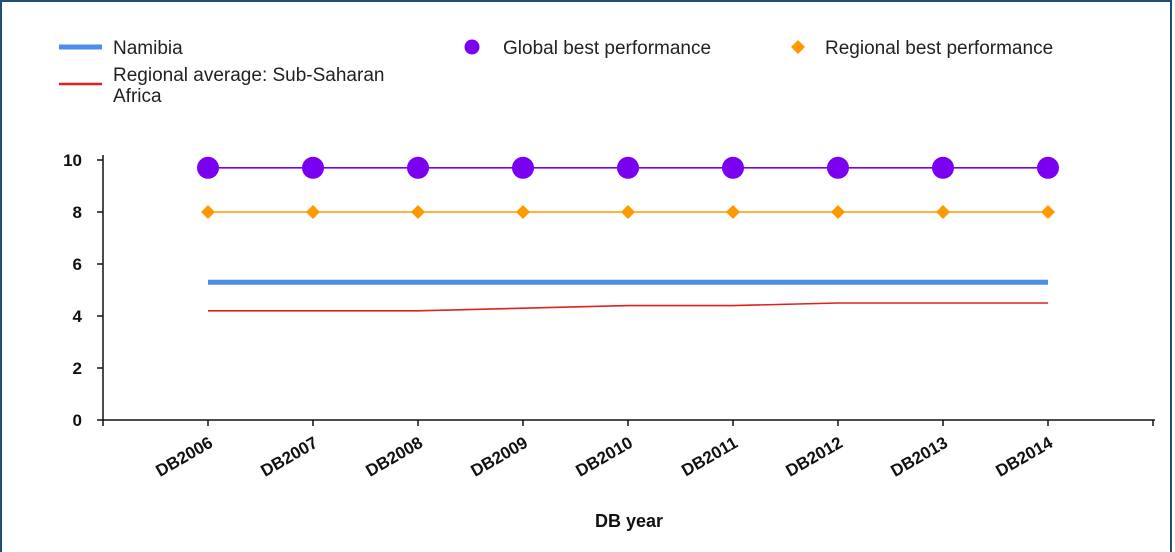 Image resolution: width=1175 pixels, height=552 pixels. Describe the element at coordinates (814, 457) in the screenshot. I see `x-tick-label: DB2012` at that location.